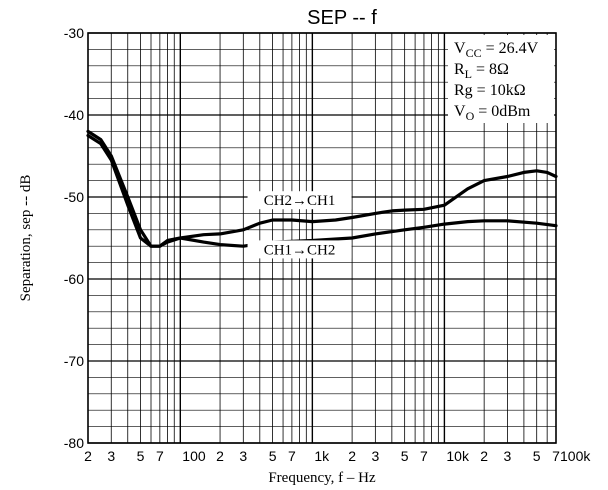 Image resolution: width=608 pixels, height=490 pixels. I want to click on y-tick-label: -30, so click(74, 33).